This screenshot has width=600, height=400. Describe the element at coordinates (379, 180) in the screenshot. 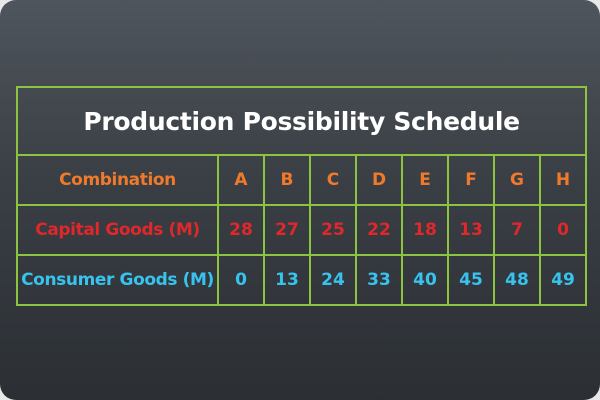

I see `combination-d: D` at that location.